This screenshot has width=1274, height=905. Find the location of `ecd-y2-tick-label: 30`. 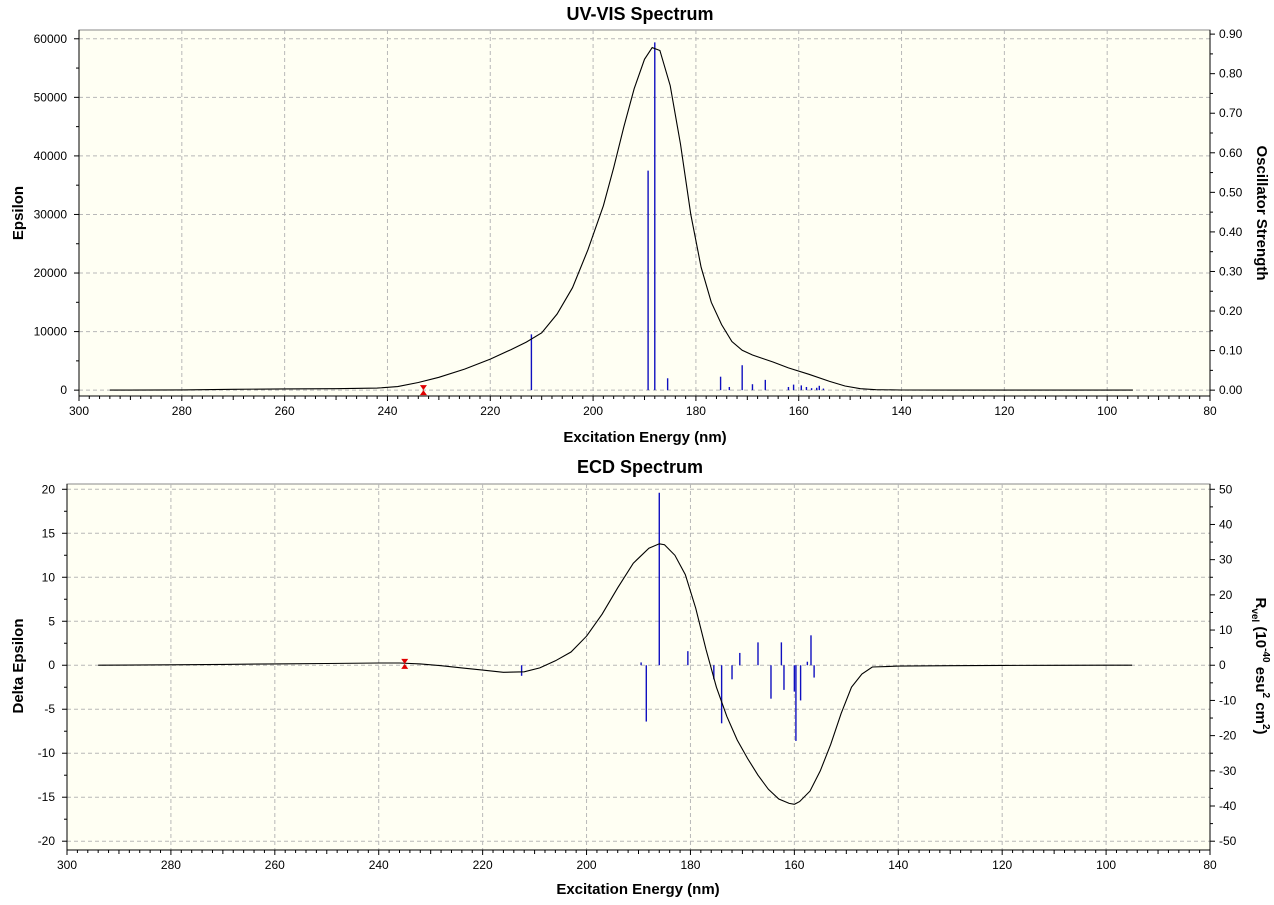

ecd-y2-tick-label: 30 is located at coordinates (1226, 560).